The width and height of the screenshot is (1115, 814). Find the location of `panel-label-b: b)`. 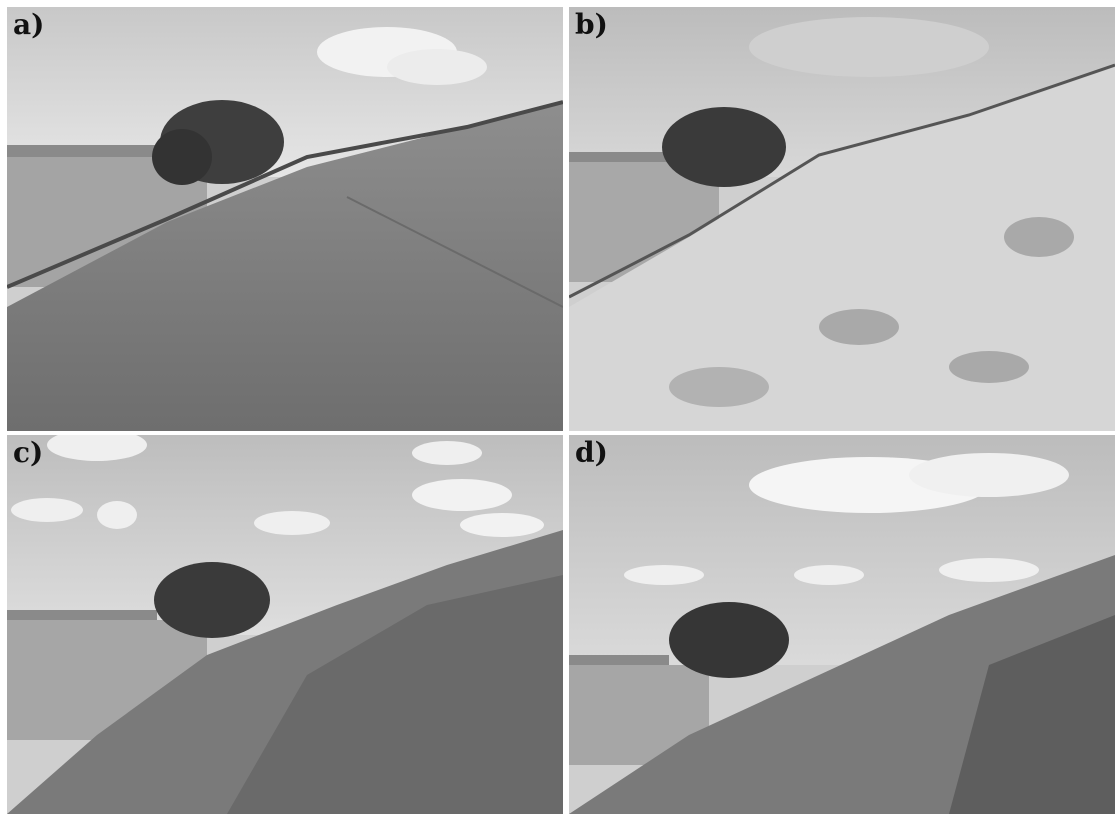

panel-label-b: b) is located at coordinates (591, 24).